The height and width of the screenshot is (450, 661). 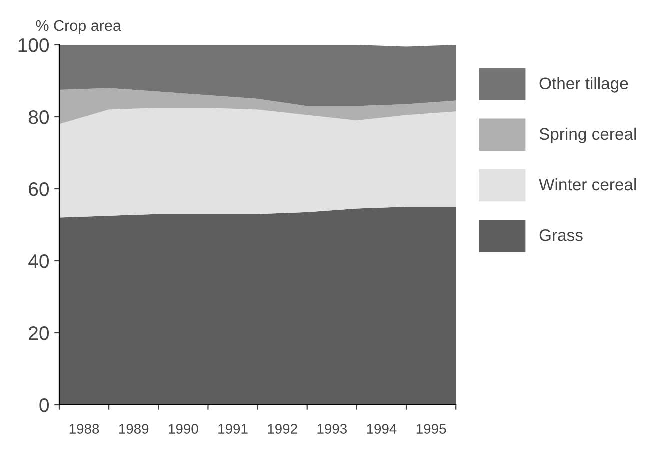 I want to click on x-tick-label: 1995, so click(x=431, y=429).